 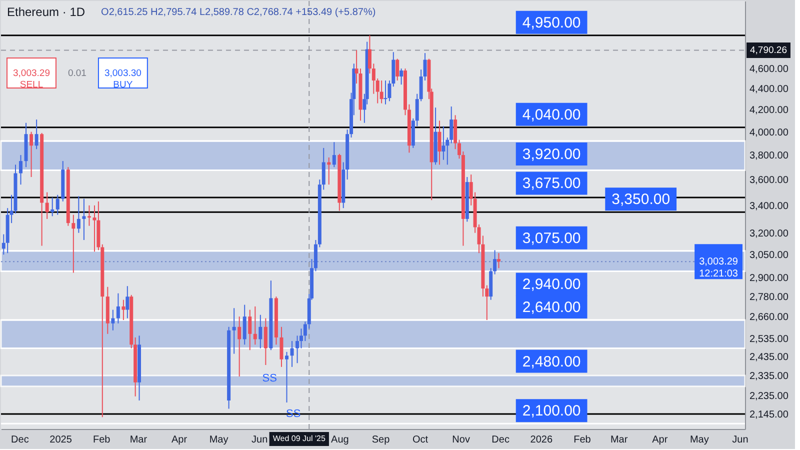 What do you see at coordinates (31, 79) in the screenshot?
I see `annotation: 3,003.29 SELL` at bounding box center [31, 79].